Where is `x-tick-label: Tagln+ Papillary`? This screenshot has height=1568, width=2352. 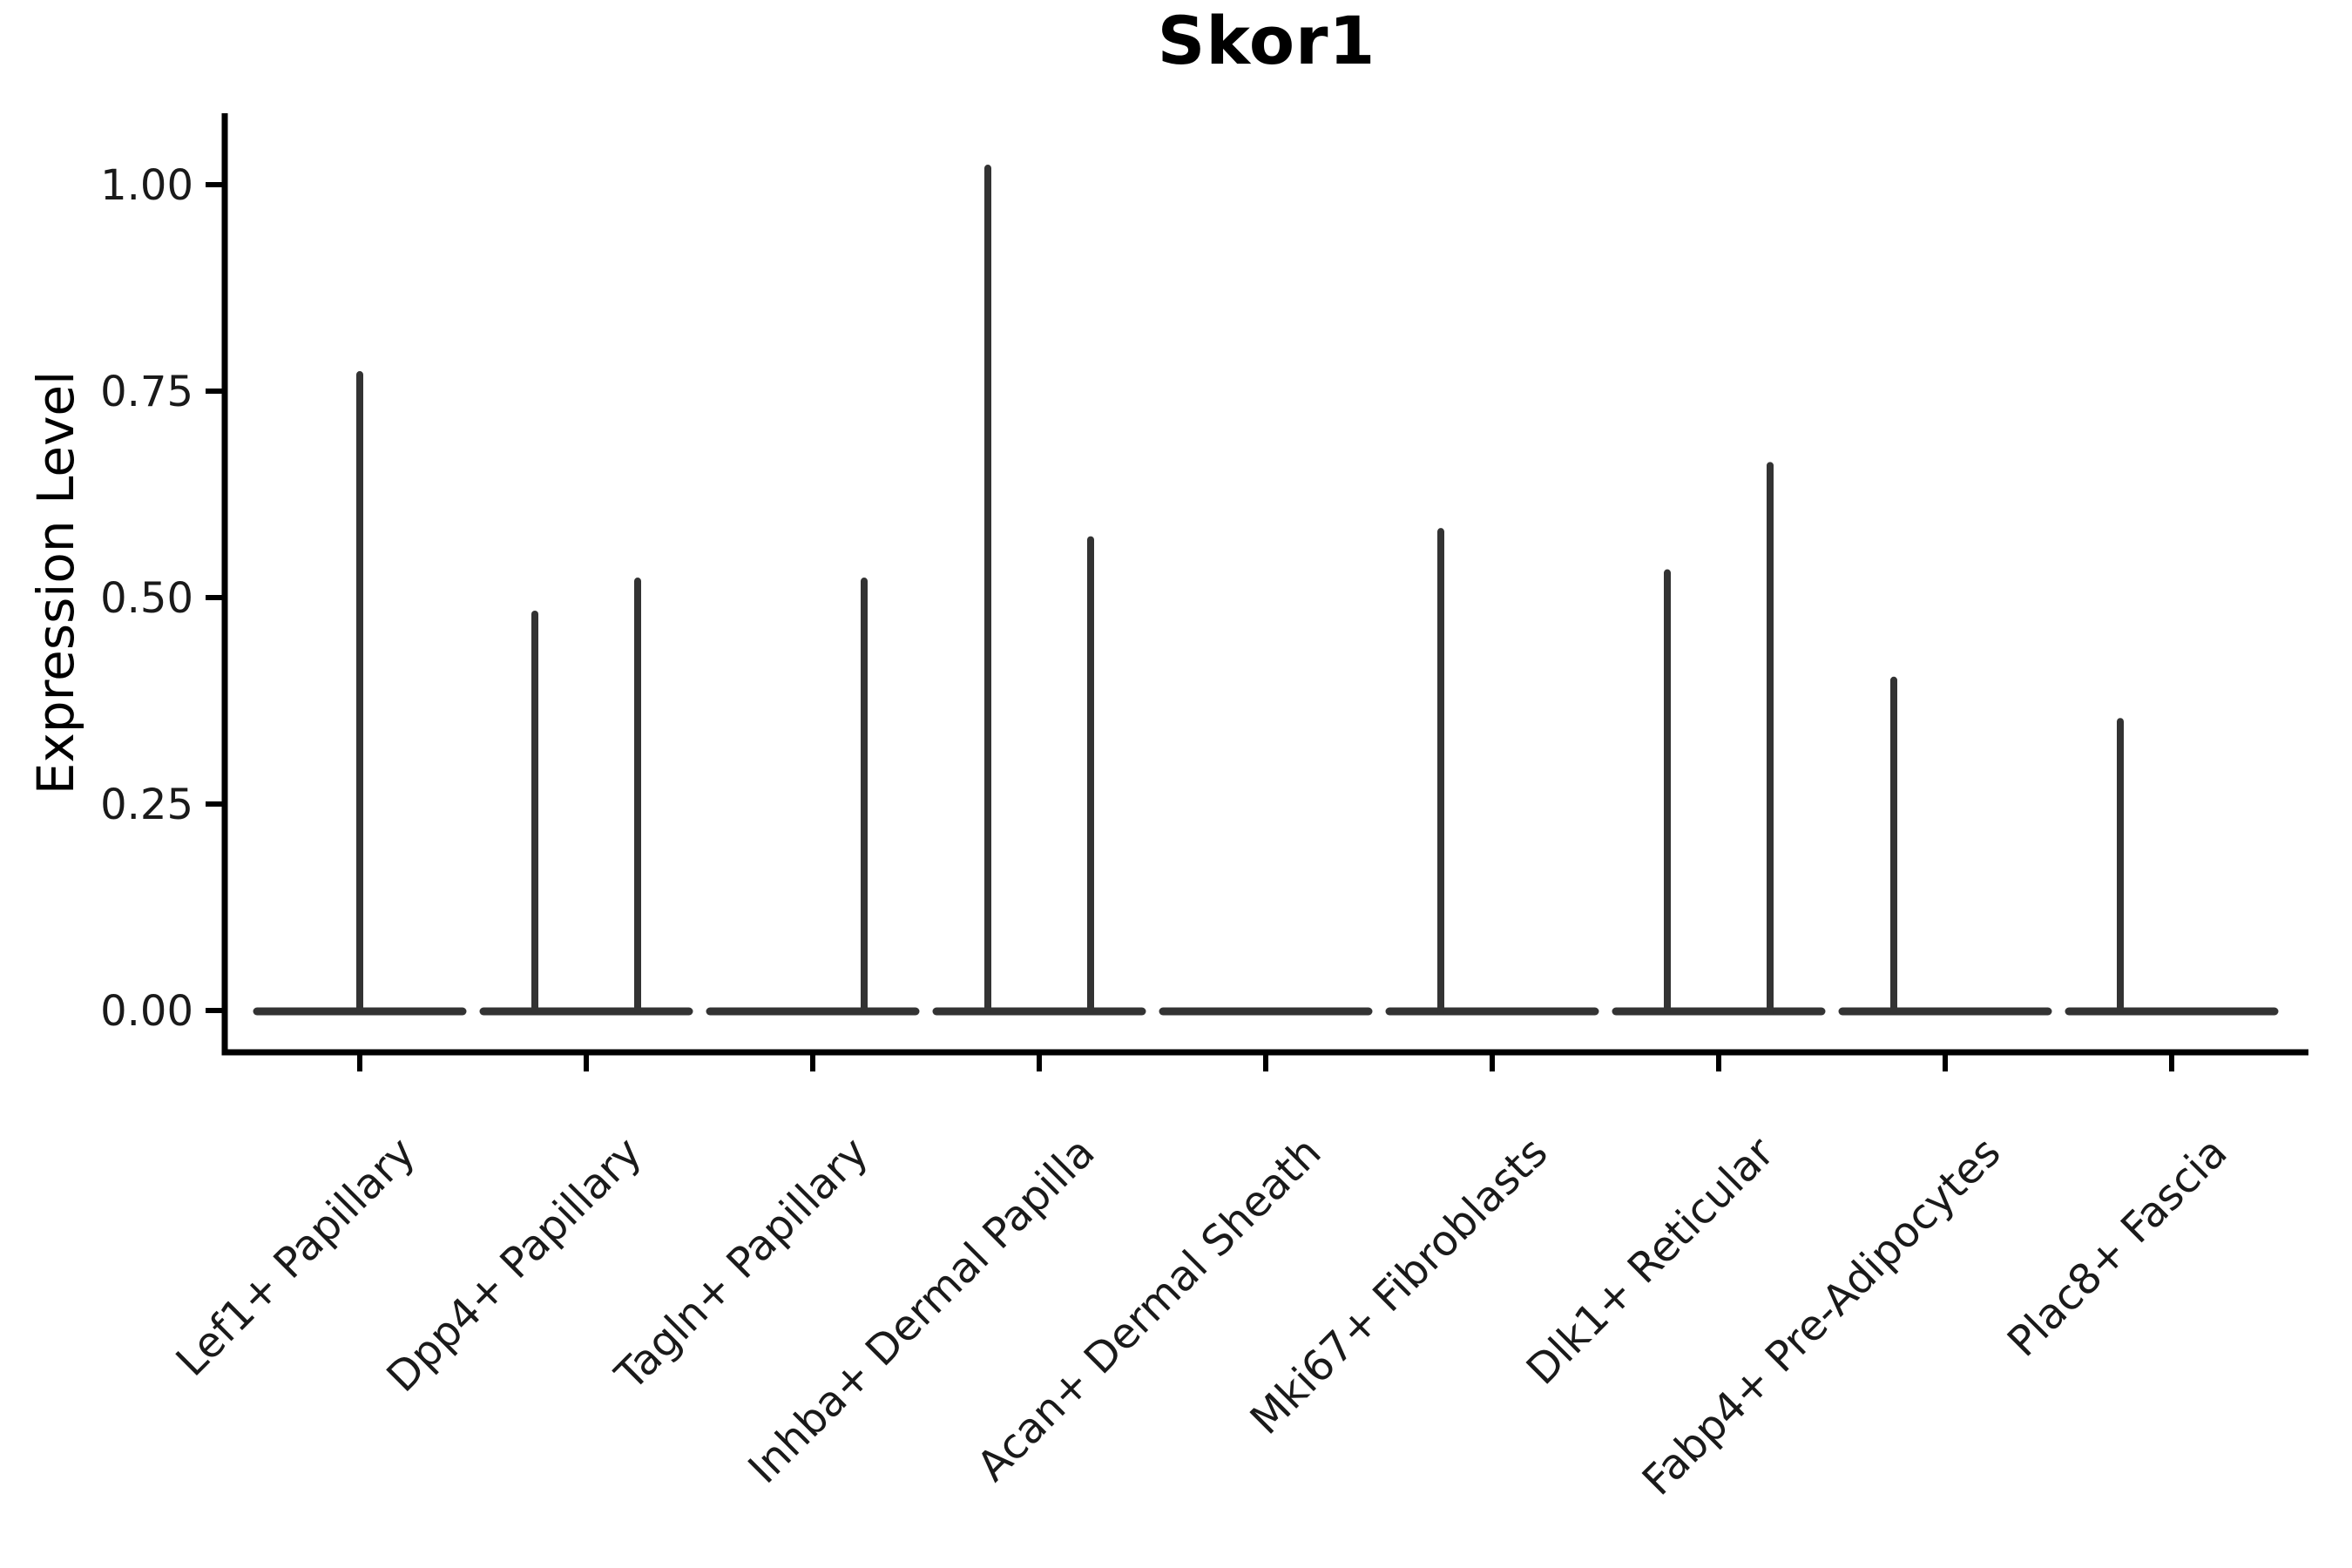 x-tick-label: Tagln+ Papillary is located at coordinates (741, 1264).